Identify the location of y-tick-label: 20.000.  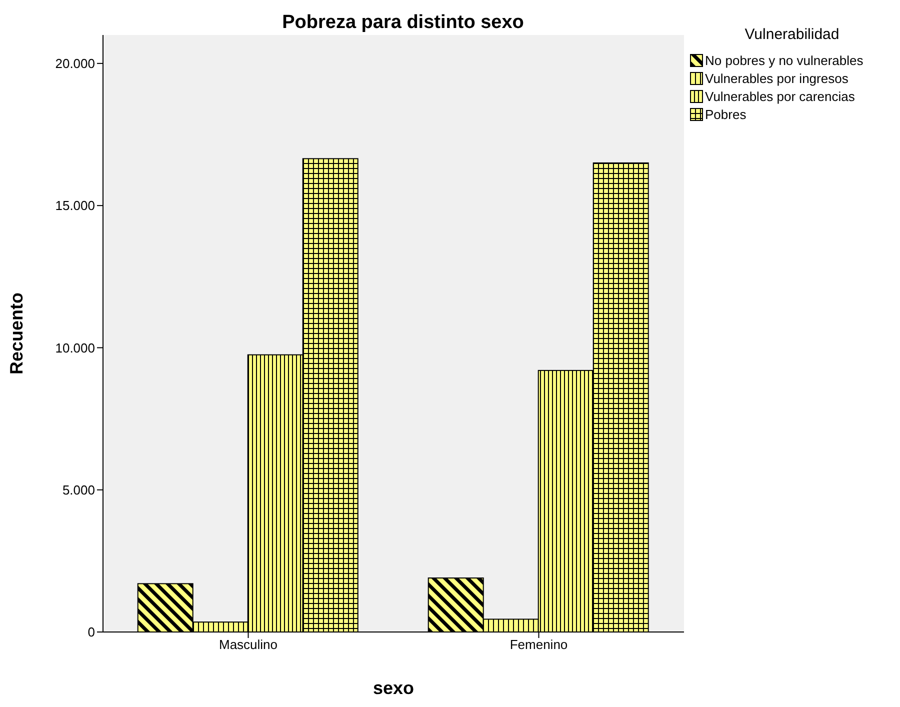
(75, 64).